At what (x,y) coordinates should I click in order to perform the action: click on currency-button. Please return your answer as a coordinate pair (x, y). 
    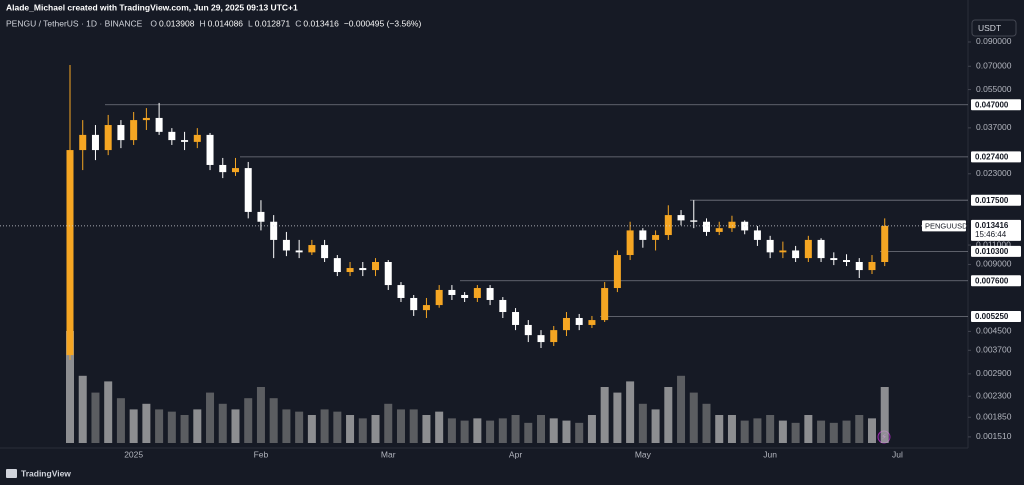
    Looking at the image, I should click on (994, 28).